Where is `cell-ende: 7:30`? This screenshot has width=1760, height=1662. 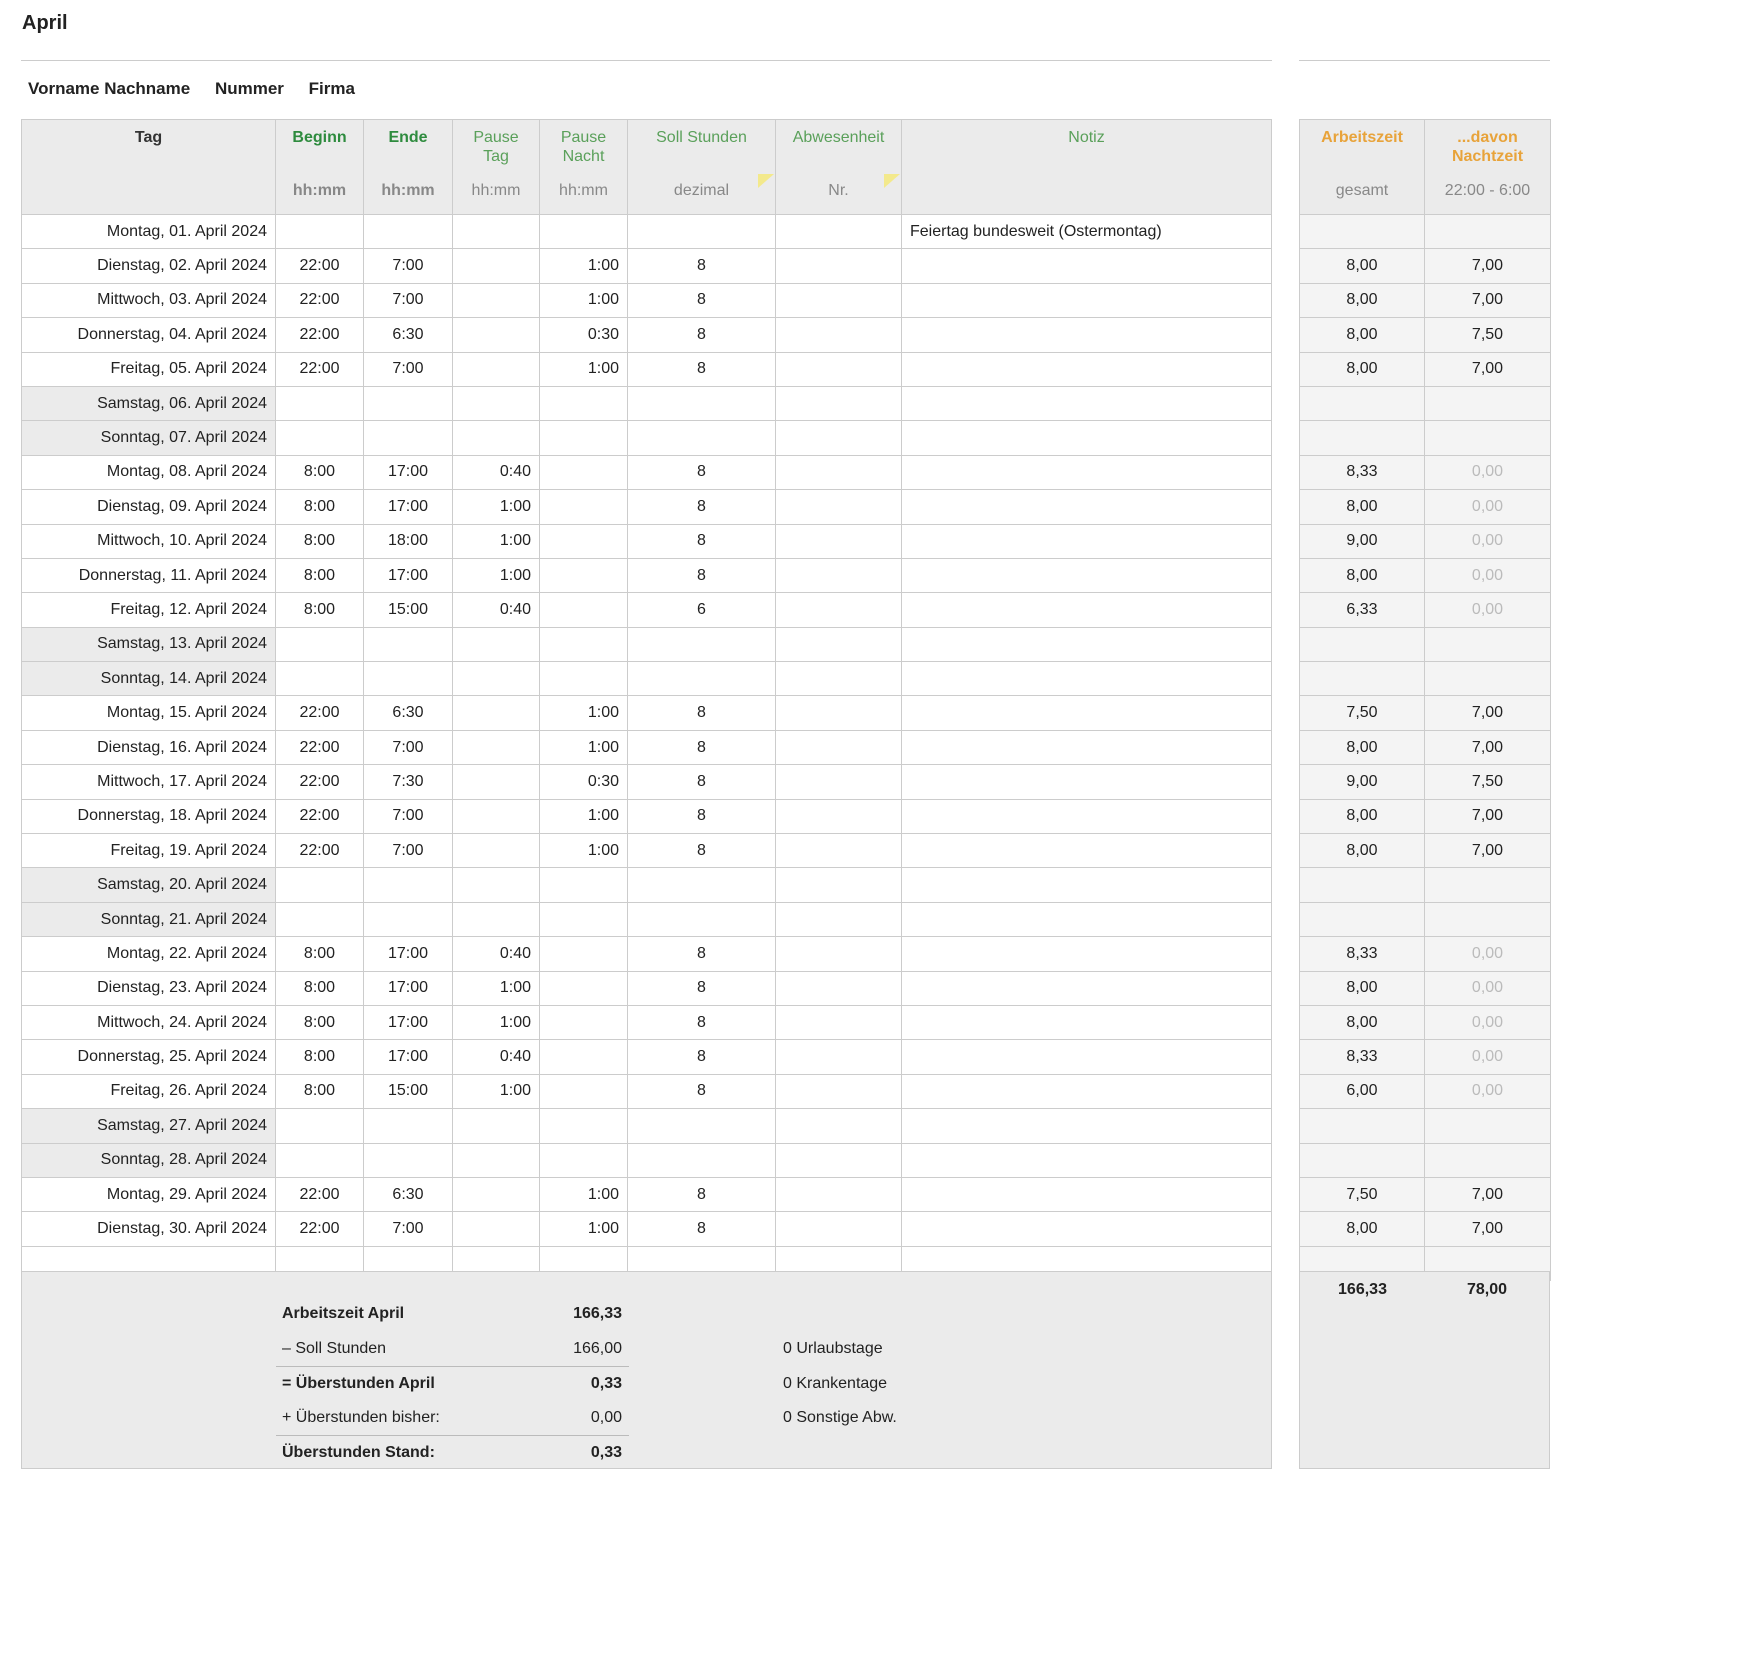 cell-ende: 7:30 is located at coordinates (408, 782).